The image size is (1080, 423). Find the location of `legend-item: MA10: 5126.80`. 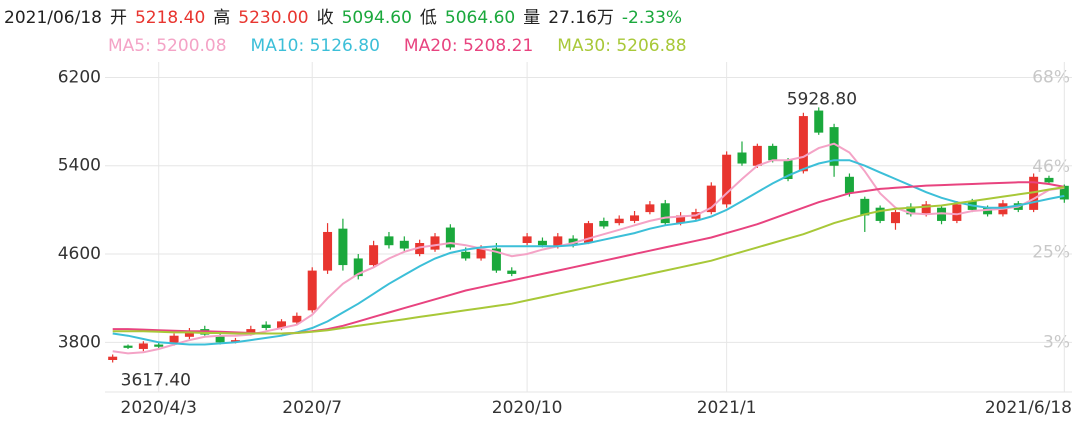

legend-item: MA10: 5126.80 is located at coordinates (315, 46).